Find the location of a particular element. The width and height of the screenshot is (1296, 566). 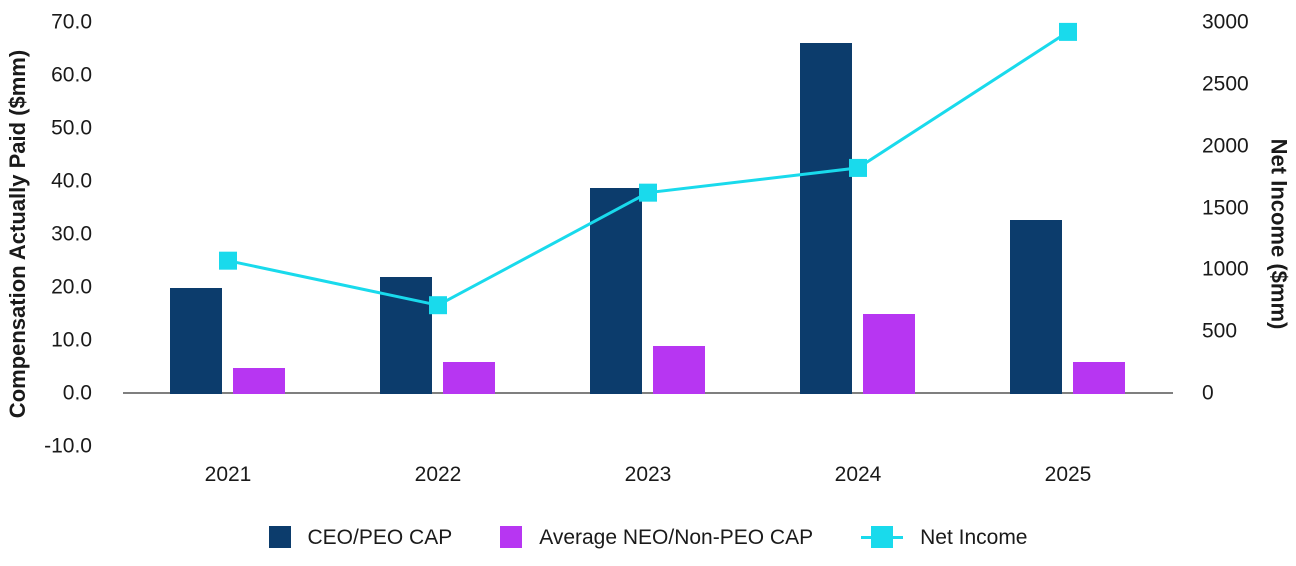

legend-item-neo-cap: Average NEO/Non-PEO CAP is located at coordinates (656, 537).